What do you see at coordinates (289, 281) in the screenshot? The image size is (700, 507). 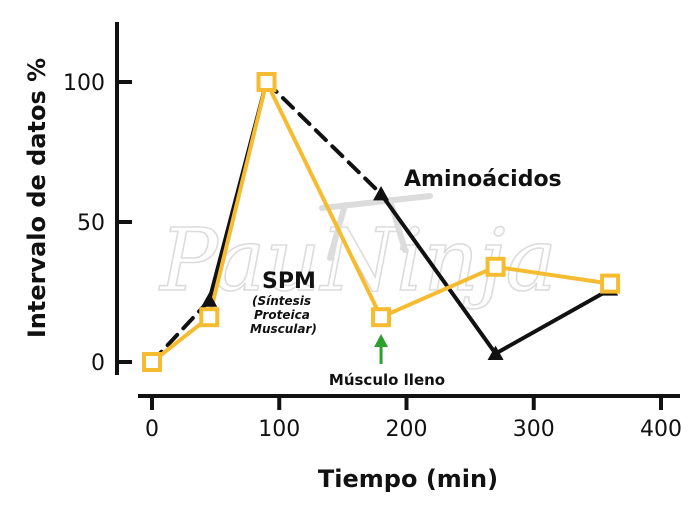 I see `annotation-spm: SPM` at bounding box center [289, 281].